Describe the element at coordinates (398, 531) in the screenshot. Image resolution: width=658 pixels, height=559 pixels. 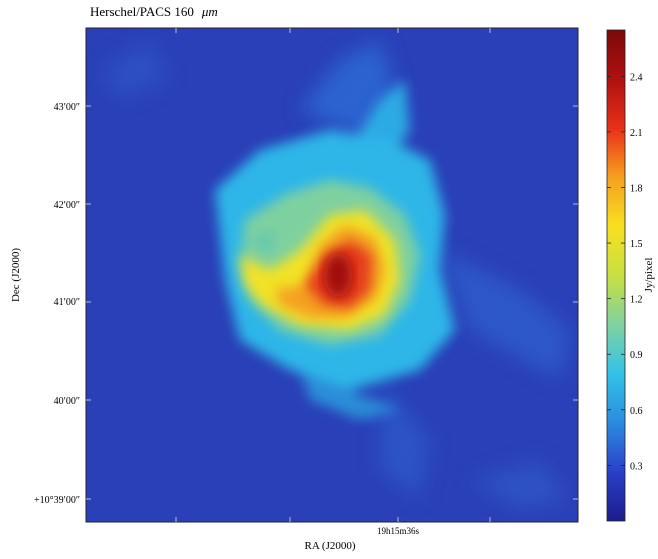
I see `x-tick-label: 19h15m36s` at that location.